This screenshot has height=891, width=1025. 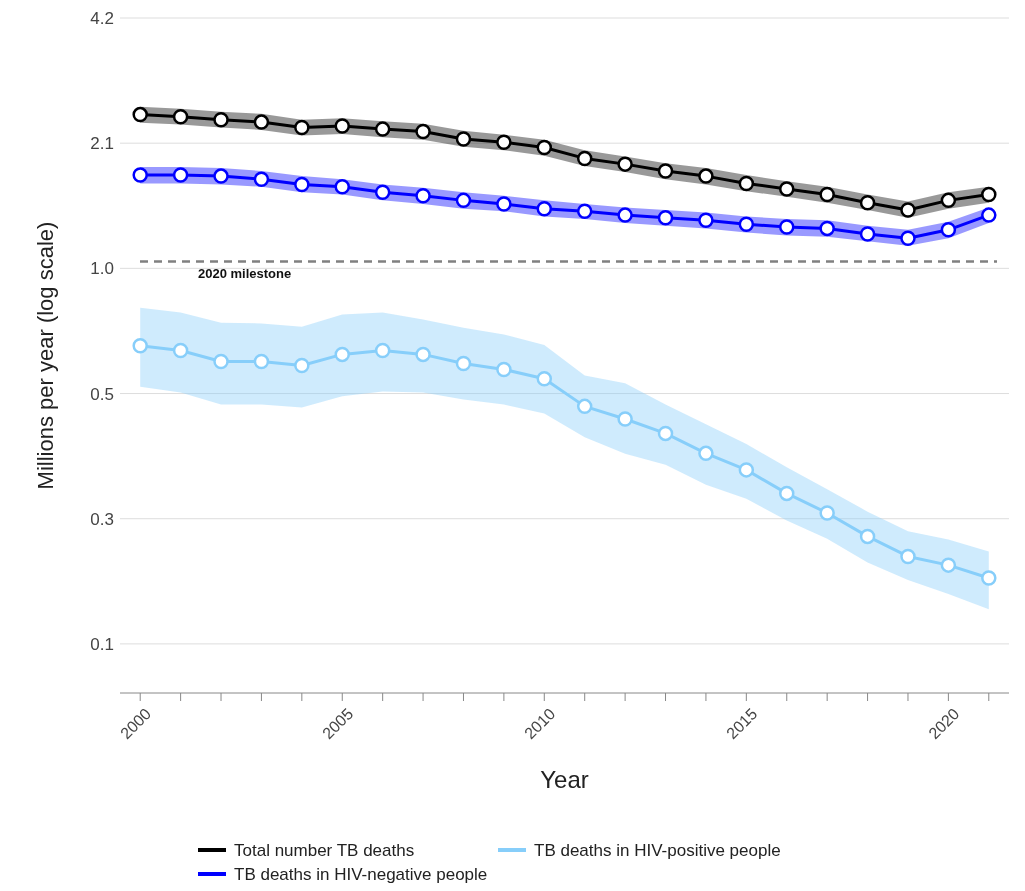 I want to click on y-tick-label: 1.0, so click(x=102, y=269).